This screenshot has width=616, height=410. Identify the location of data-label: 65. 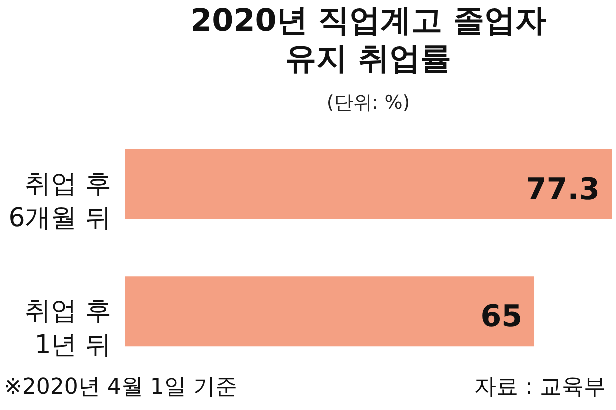
(501, 317).